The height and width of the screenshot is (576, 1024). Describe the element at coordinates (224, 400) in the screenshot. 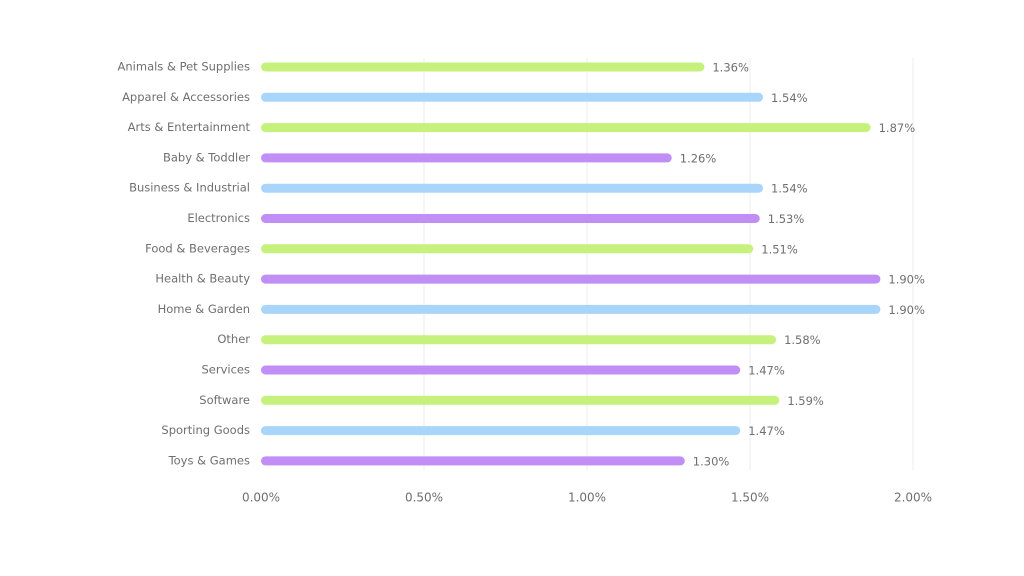

I see `category-label: Software` at that location.